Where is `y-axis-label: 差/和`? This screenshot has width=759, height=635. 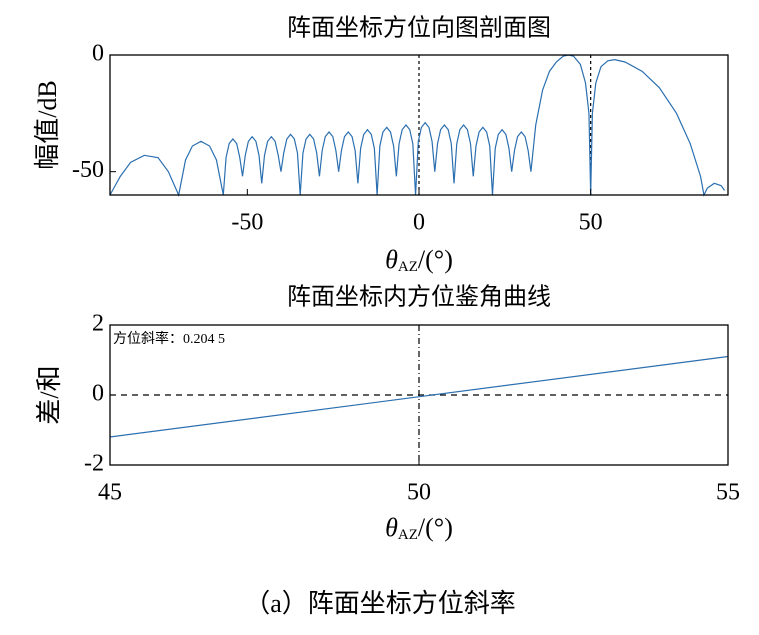 y-axis-label: 差/和 is located at coordinates (49, 394).